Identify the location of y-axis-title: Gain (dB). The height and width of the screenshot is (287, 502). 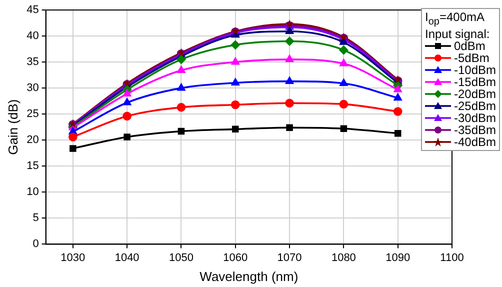
(12, 127).